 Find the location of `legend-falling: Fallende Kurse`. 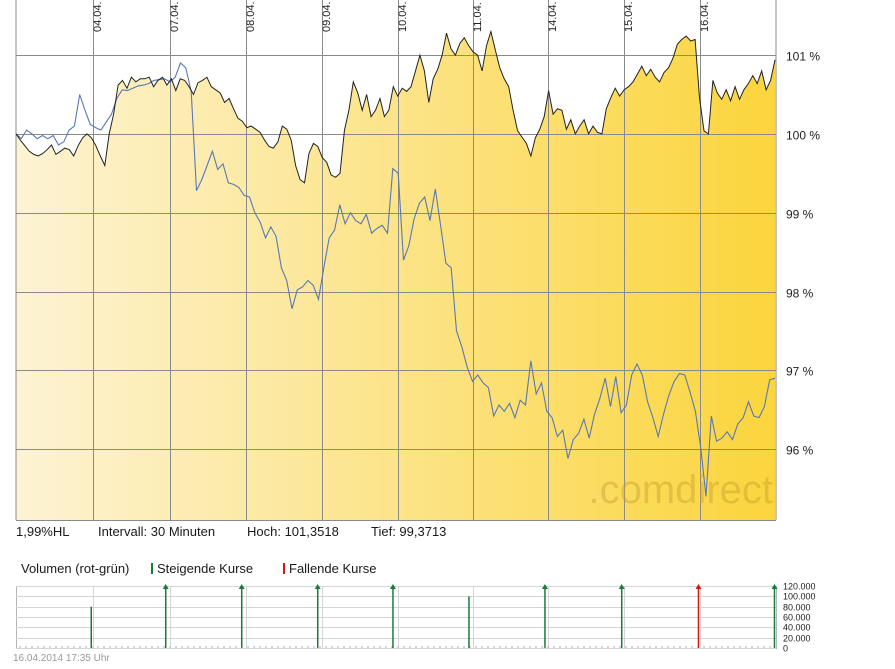

legend-falling: Fallende Kurse is located at coordinates (329, 568).